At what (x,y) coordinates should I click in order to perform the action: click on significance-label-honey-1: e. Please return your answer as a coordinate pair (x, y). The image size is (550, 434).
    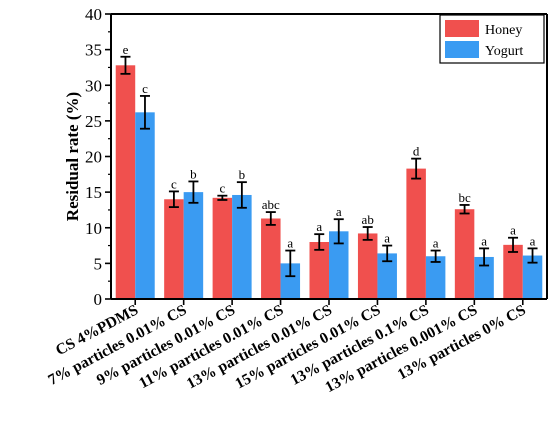
    Looking at the image, I should click on (126, 49).